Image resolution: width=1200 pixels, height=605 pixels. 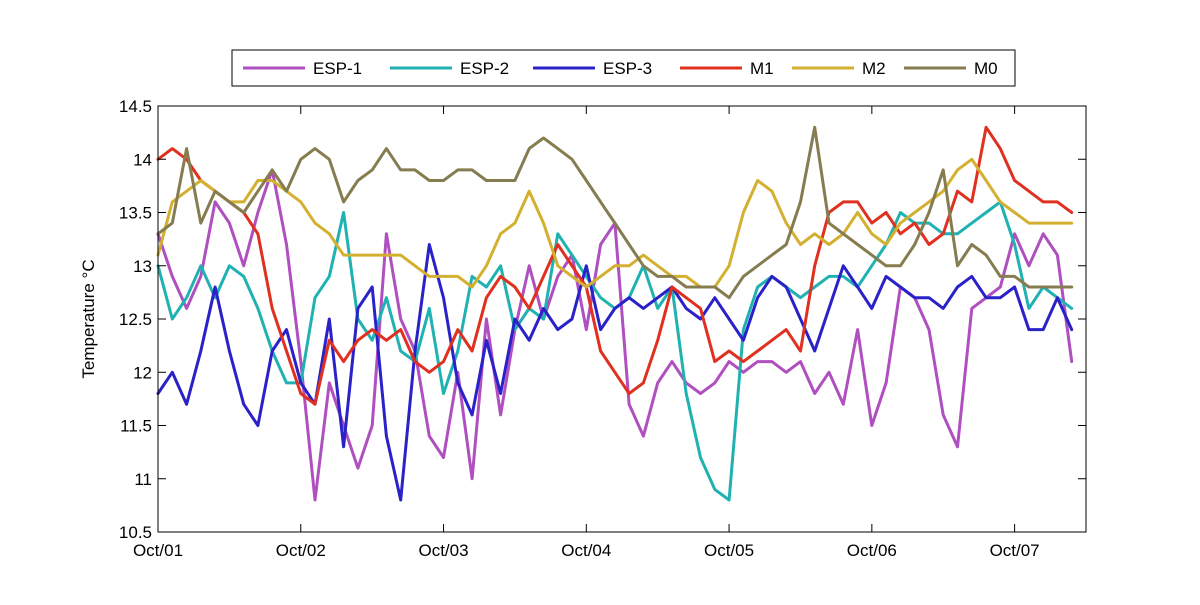 What do you see at coordinates (443, 550) in the screenshot?
I see `x-tick-label: Oct/03` at bounding box center [443, 550].